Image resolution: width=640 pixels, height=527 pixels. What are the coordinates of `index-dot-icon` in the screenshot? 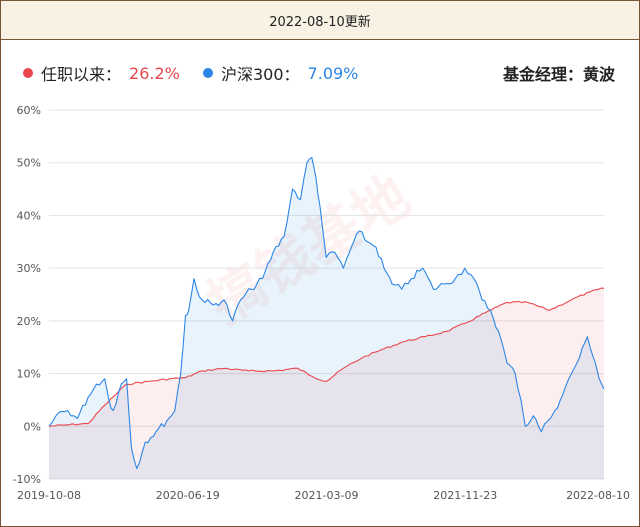 It's located at (208, 73).